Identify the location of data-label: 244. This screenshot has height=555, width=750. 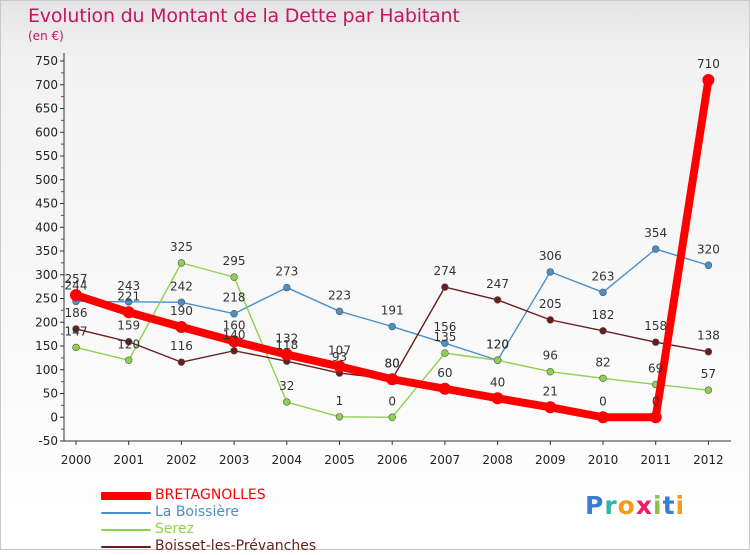
(76, 285).